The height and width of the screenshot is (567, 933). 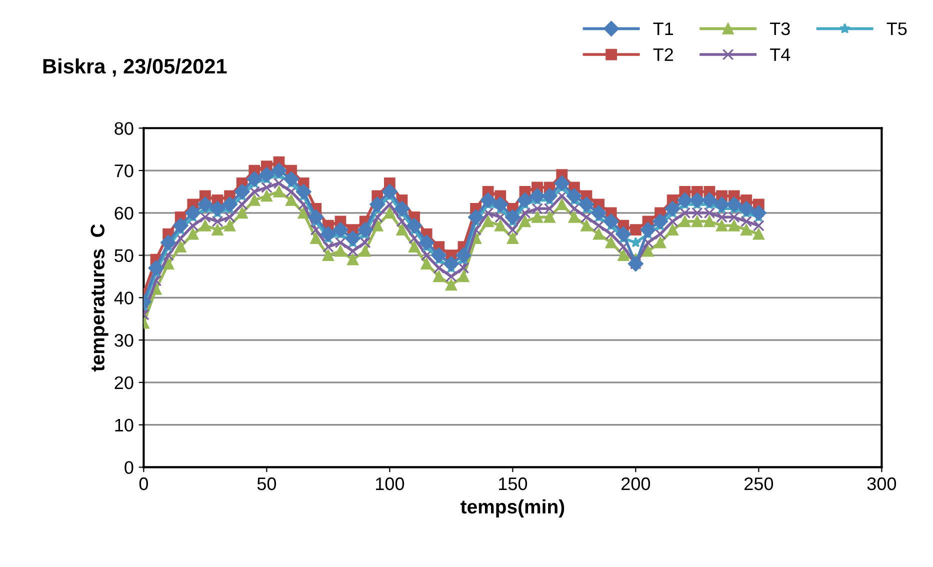 I want to click on y-tick-label: 40, so click(x=124, y=298).